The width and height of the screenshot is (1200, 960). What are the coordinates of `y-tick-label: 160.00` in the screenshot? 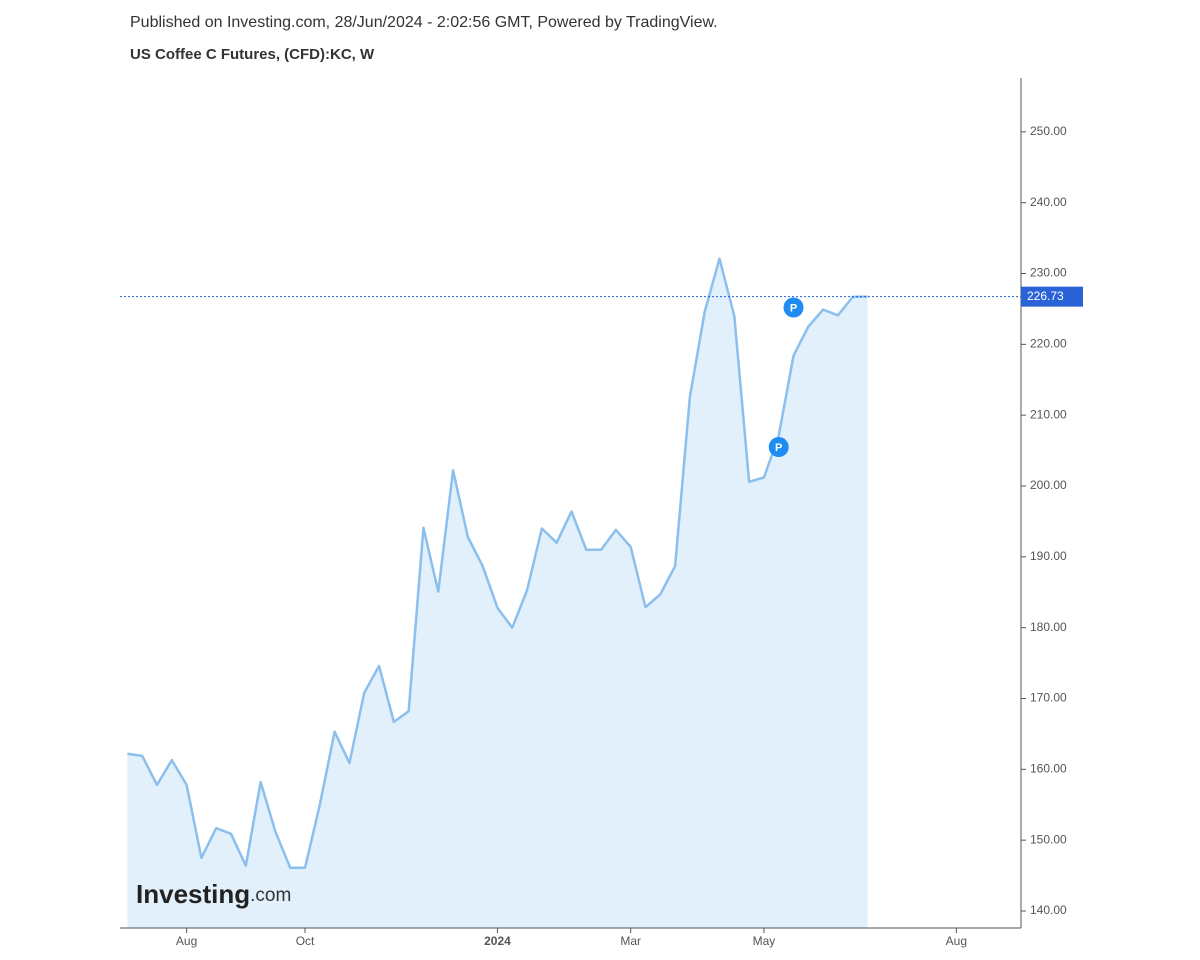 It's located at (1048, 769).